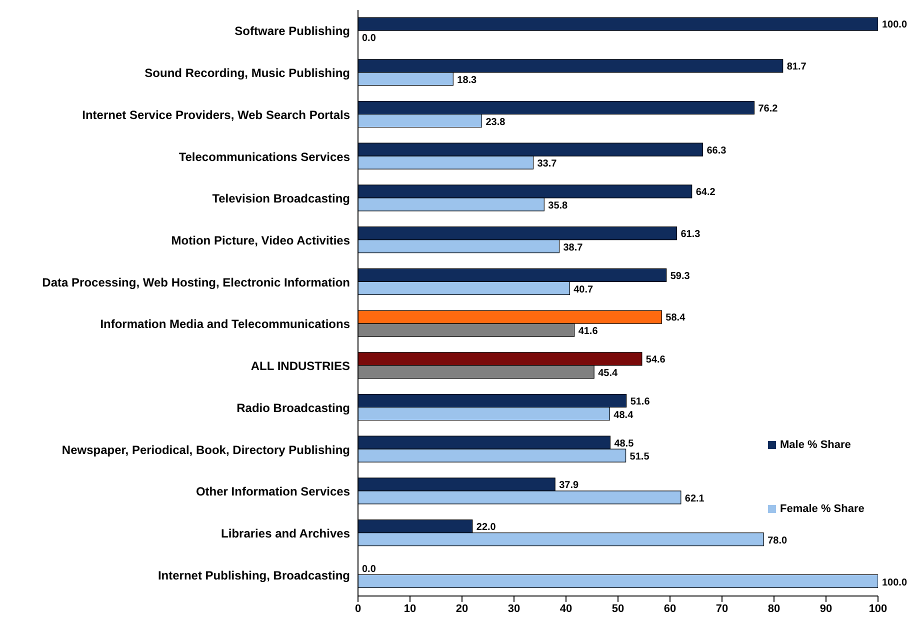  I want to click on y-tick-label: Information Media and Telecommunications, so click(225, 324).